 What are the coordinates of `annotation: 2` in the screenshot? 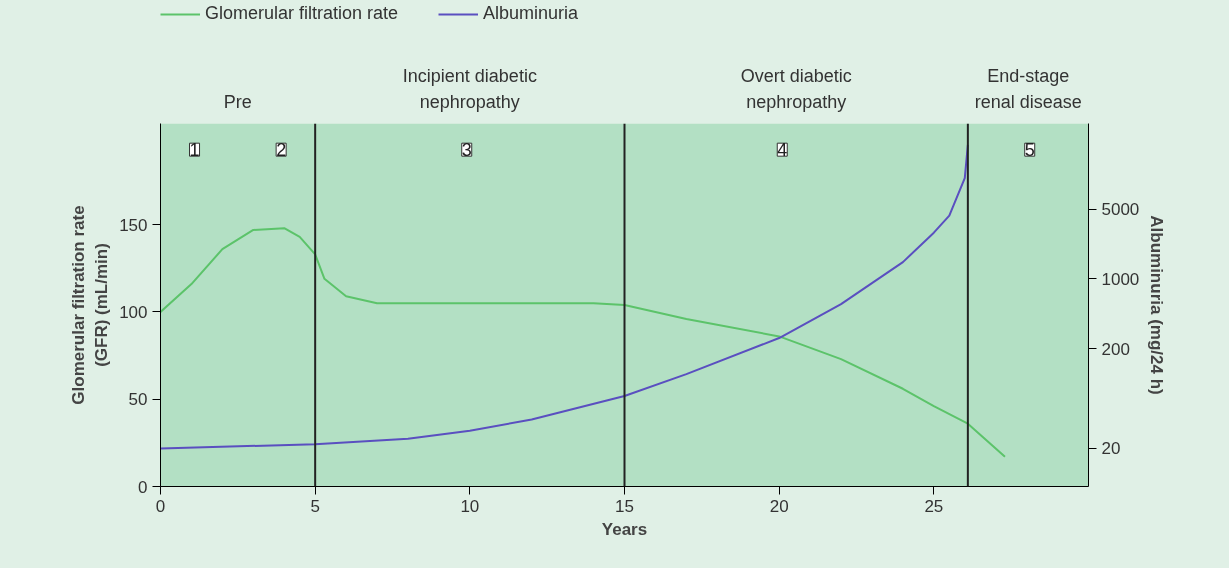 It's located at (281, 150).